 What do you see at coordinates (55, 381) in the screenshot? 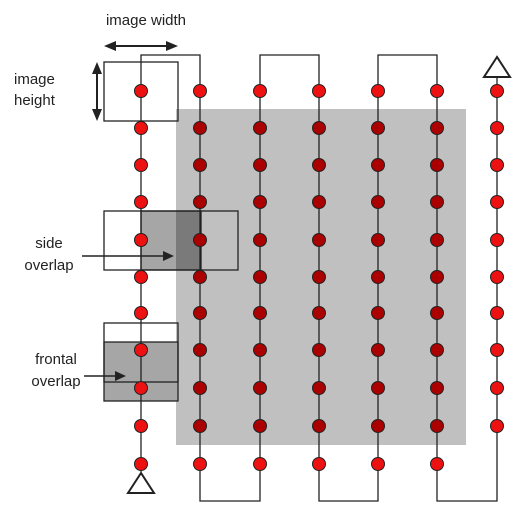
I see `frontal-overlap-label-line2: overlap` at bounding box center [55, 381].